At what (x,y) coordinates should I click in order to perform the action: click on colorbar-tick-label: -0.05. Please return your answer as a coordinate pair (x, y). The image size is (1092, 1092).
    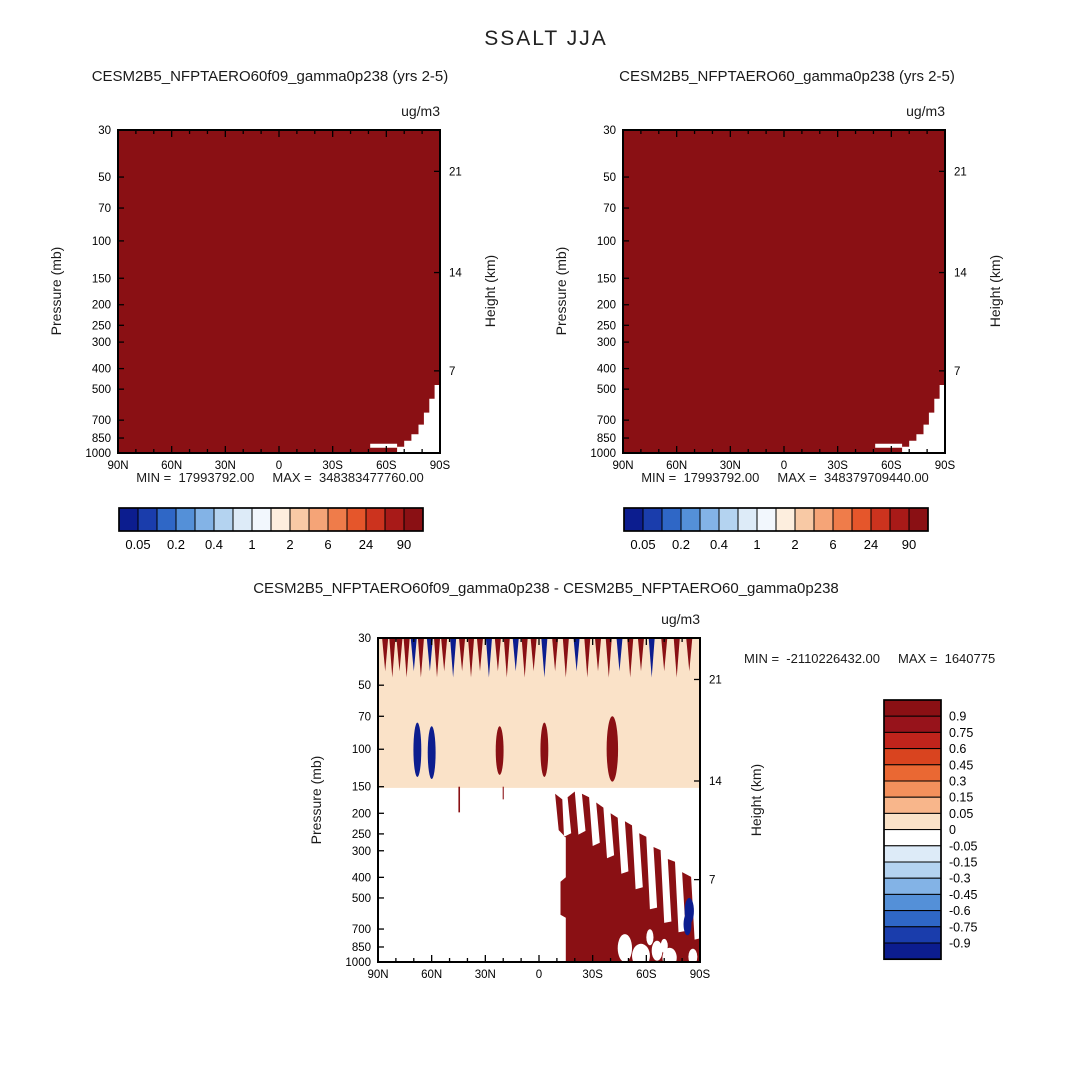
    Looking at the image, I should click on (963, 846).